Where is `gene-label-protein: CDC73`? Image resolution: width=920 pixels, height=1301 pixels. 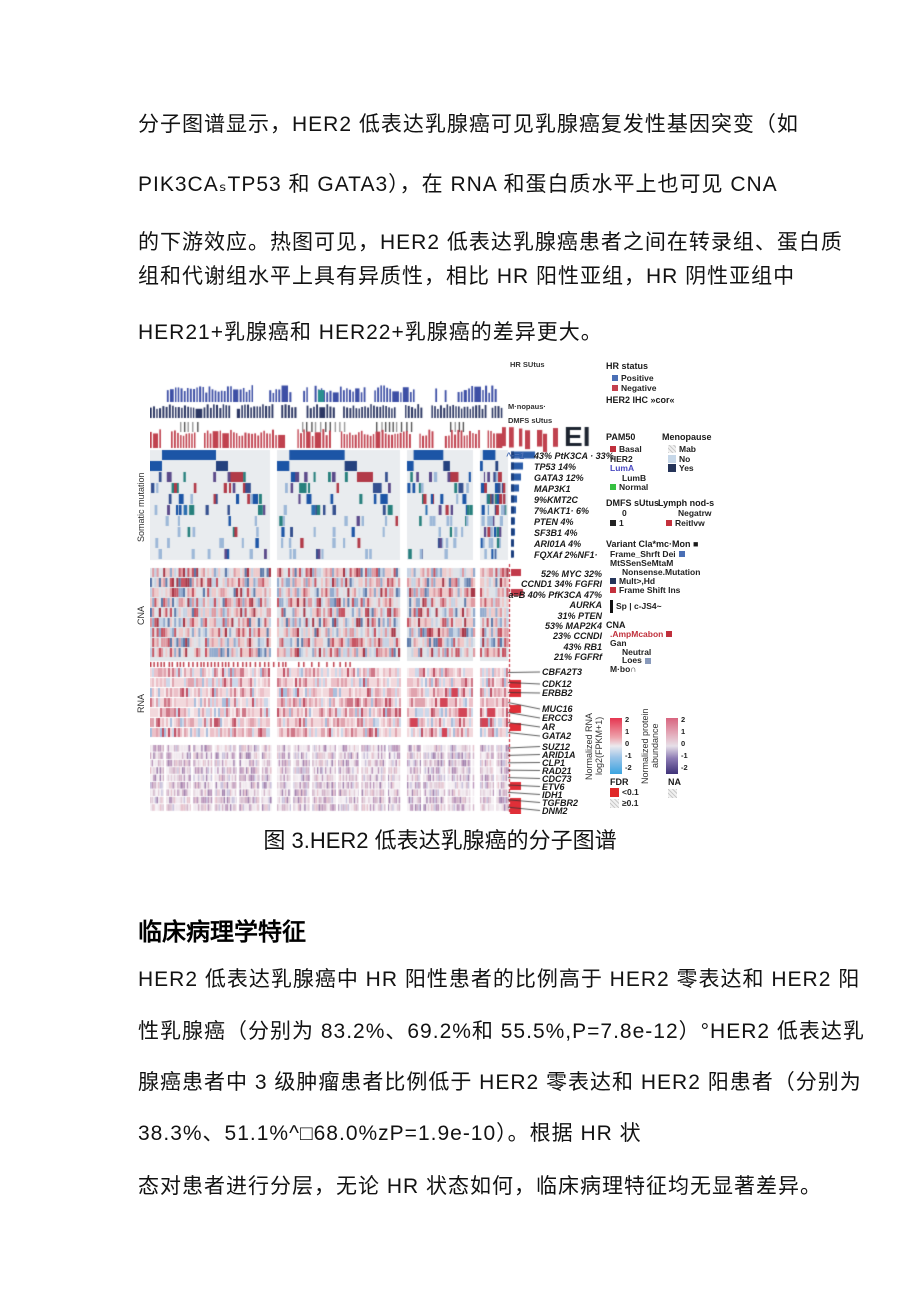 gene-label-protein: CDC73 is located at coordinates (557, 779).